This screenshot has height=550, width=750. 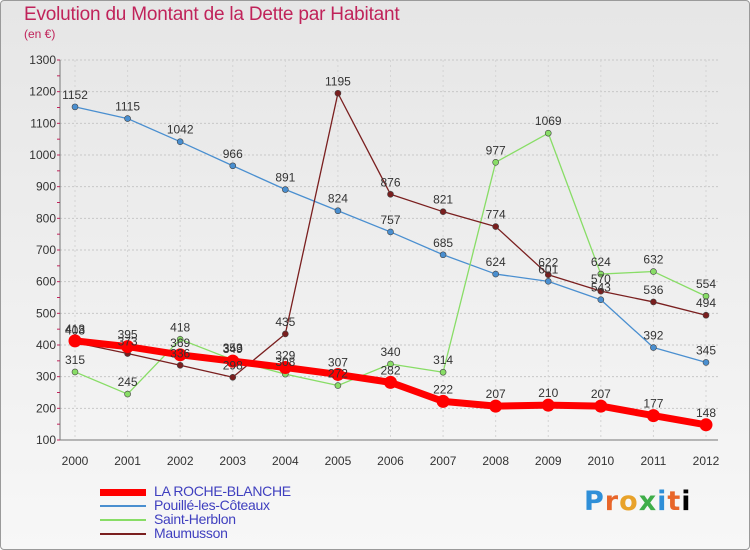 What do you see at coordinates (390, 352) in the screenshot?
I see `data-label: 340` at bounding box center [390, 352].